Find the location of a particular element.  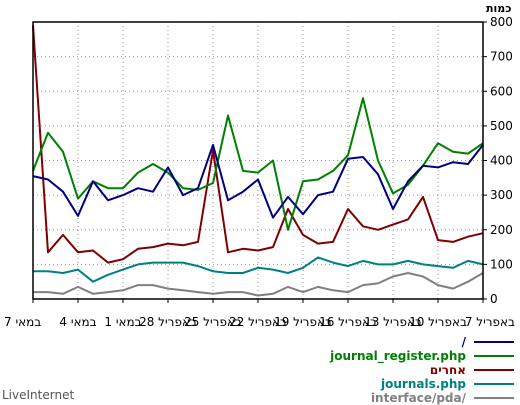

y-tick-label: 400 is located at coordinates (501, 161).